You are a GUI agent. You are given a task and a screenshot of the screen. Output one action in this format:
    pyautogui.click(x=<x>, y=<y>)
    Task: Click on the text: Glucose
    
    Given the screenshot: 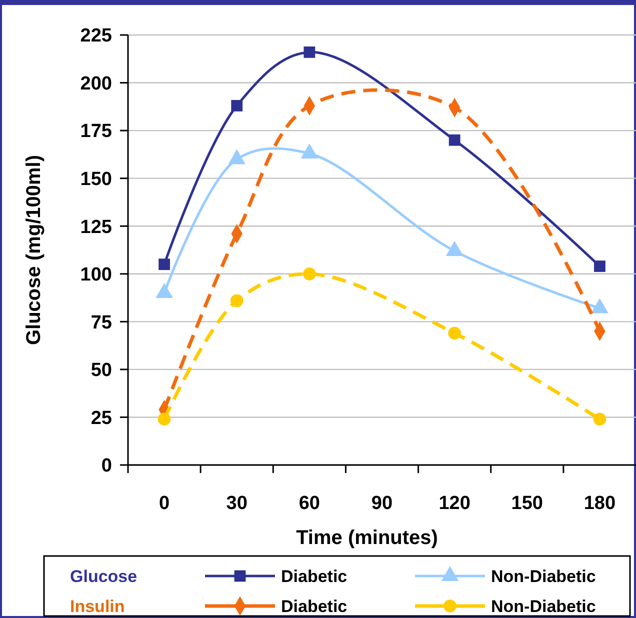 What is the action you would take?
    pyautogui.click(x=104, y=576)
    